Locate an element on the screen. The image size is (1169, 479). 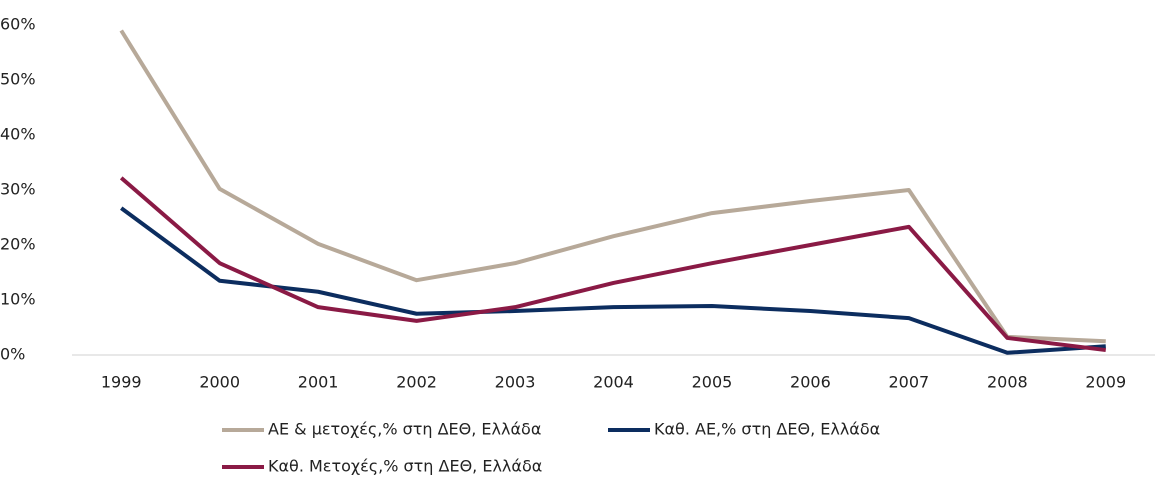
x-tick-label: 2000 is located at coordinates (219, 382).